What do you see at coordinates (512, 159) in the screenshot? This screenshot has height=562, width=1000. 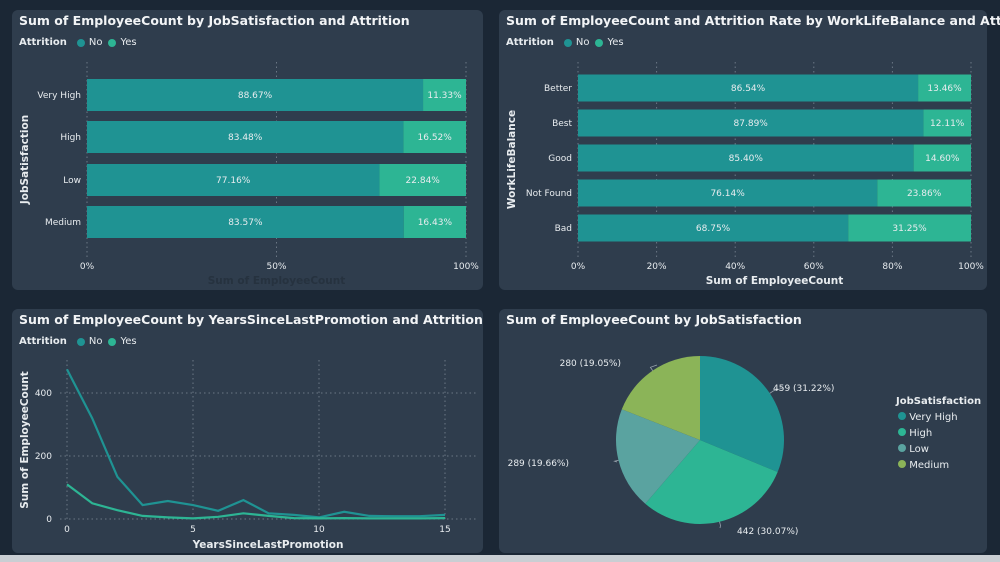 I see `y-axis-title: WorkLifeBalance` at bounding box center [512, 159].